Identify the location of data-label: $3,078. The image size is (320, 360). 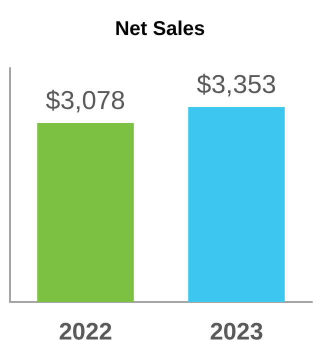
(86, 99).